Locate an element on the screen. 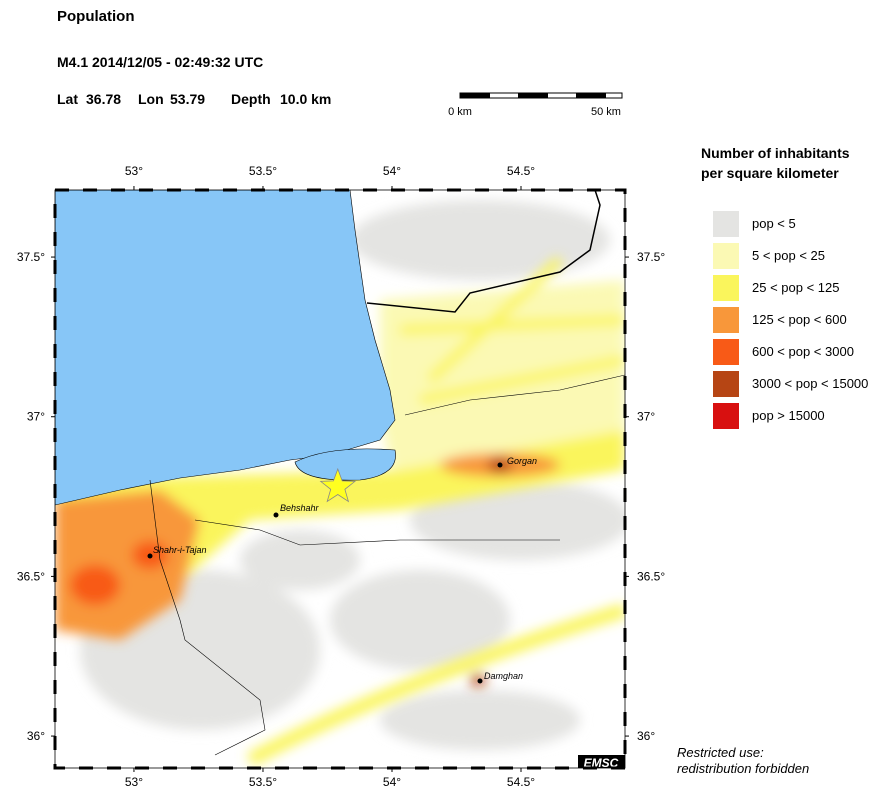 Image resolution: width=886 pixels, height=806 pixels. event-info: M4.1 2014/12/05 - 02:49:32 UTC is located at coordinates (160, 62).